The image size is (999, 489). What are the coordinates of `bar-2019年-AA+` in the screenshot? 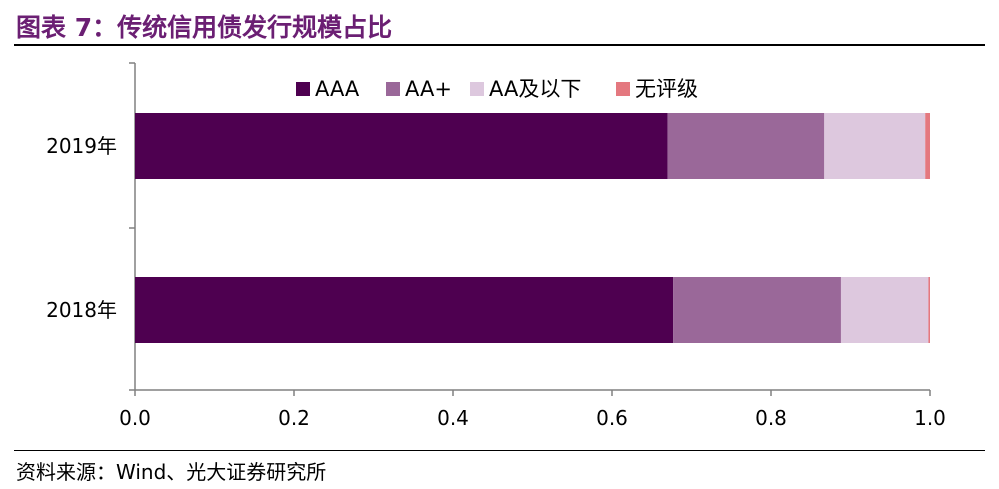 It's located at (746, 146).